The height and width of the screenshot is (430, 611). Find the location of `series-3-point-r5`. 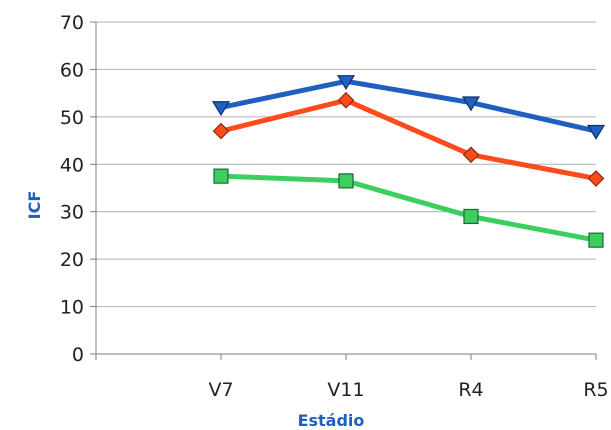

series-3-point-r5 is located at coordinates (596, 240).